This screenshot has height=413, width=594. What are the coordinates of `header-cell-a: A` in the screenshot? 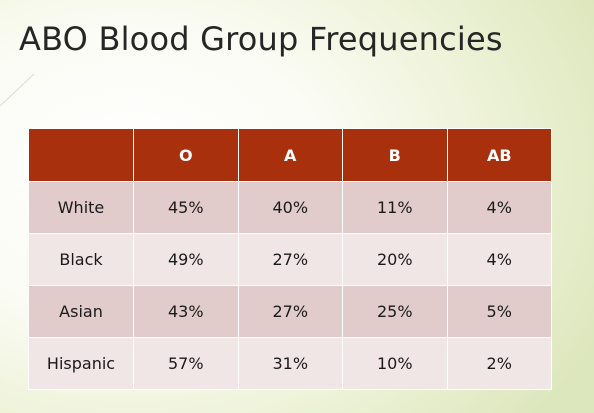 It's located at (290, 155).